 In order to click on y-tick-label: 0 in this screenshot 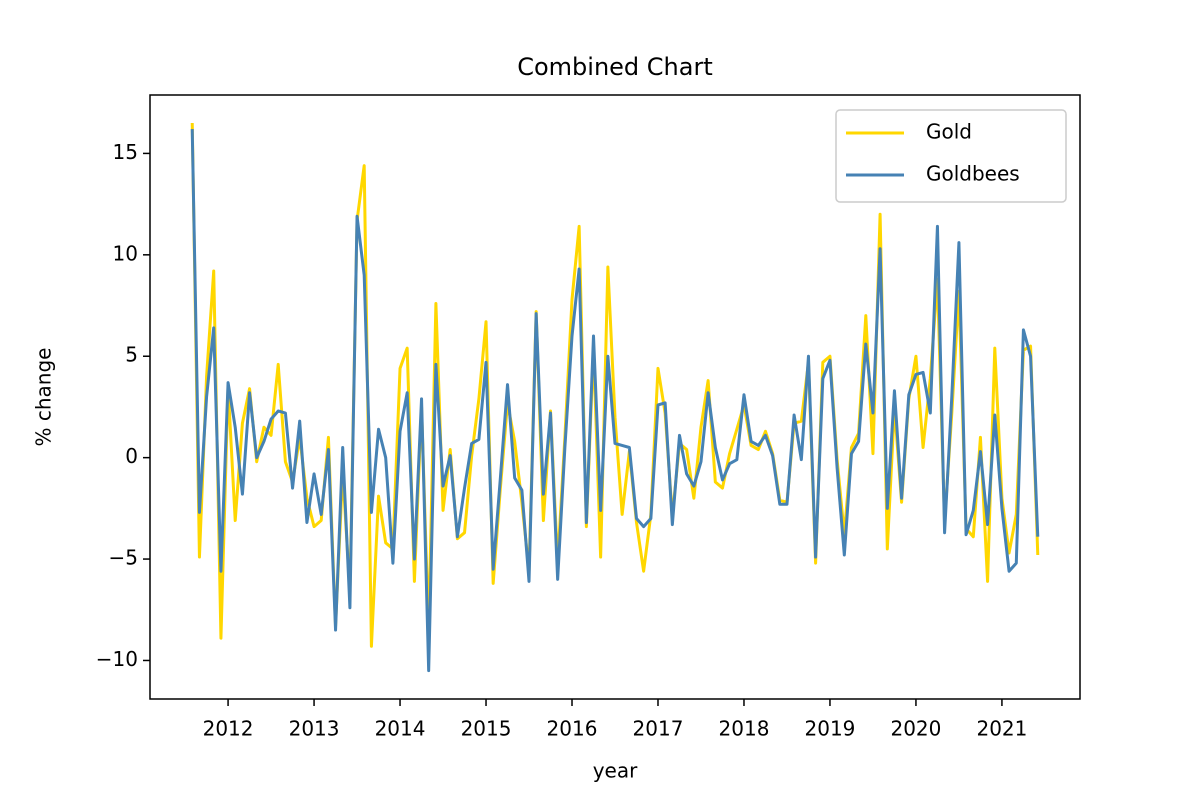, I will do `click(131, 456)`.